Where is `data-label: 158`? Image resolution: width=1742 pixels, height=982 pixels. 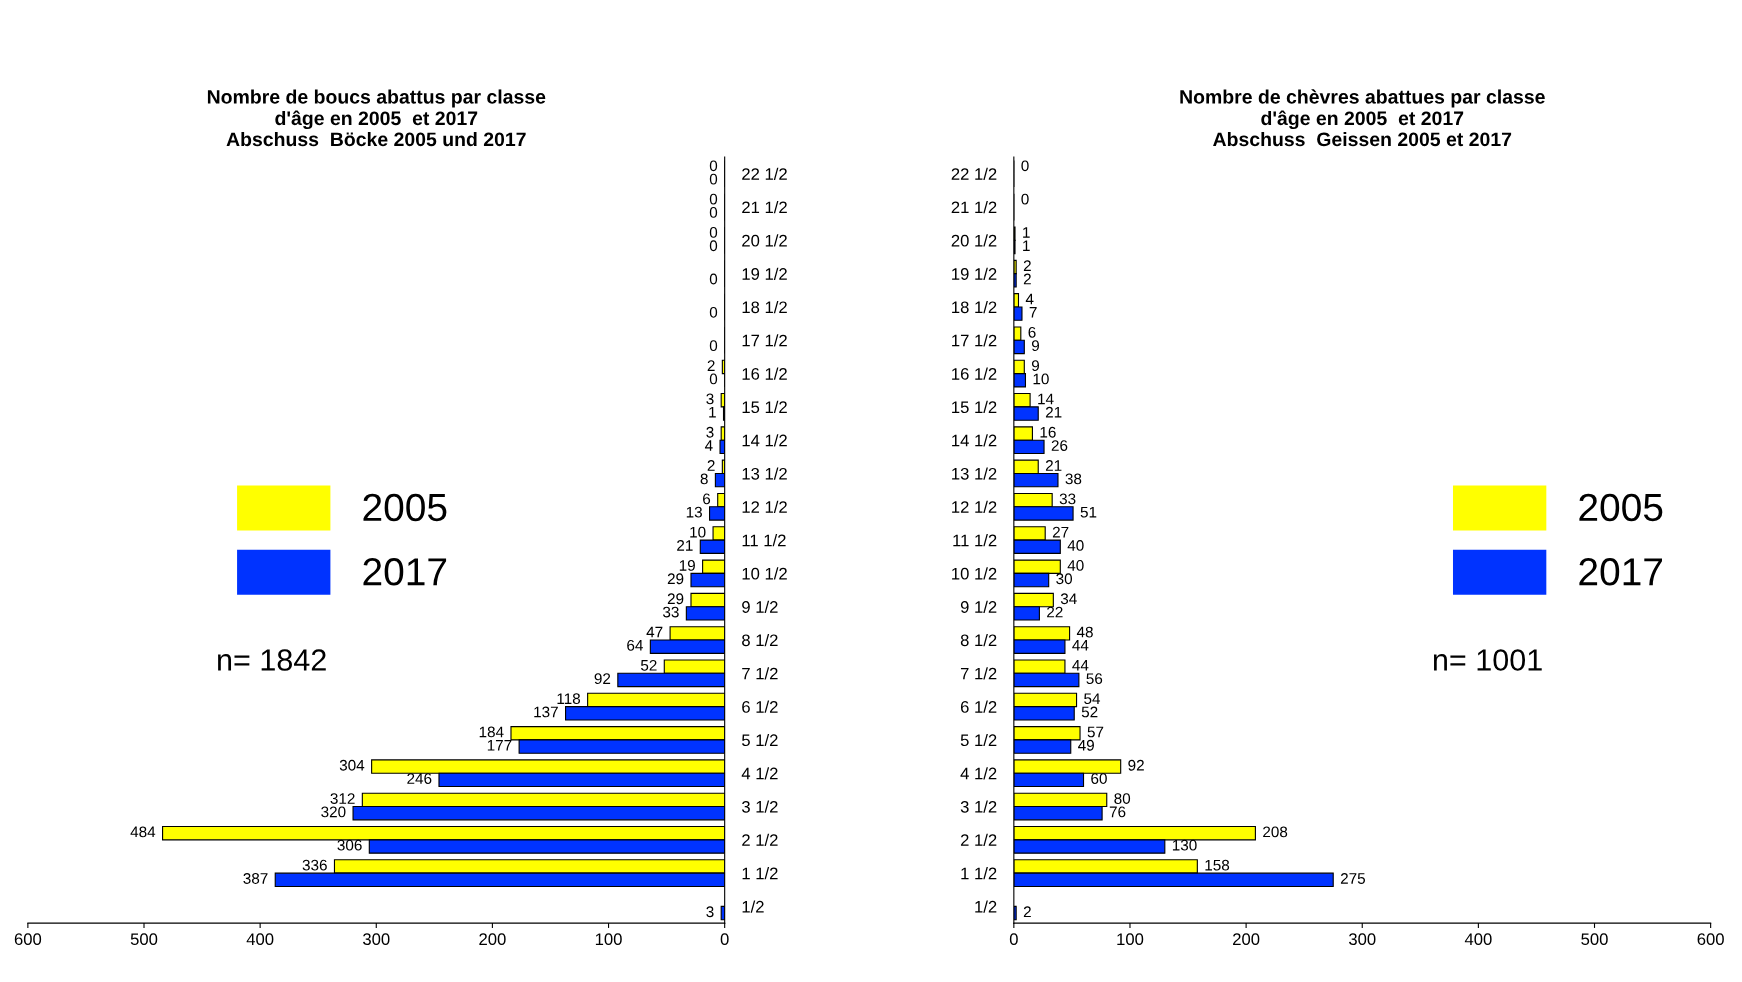
data-label: 158 is located at coordinates (1217, 865).